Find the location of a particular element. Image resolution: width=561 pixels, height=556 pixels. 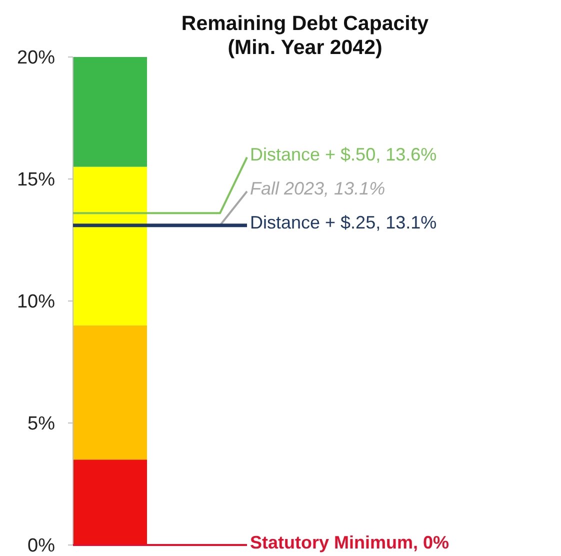

y-tick-label: 5% is located at coordinates (42, 424).